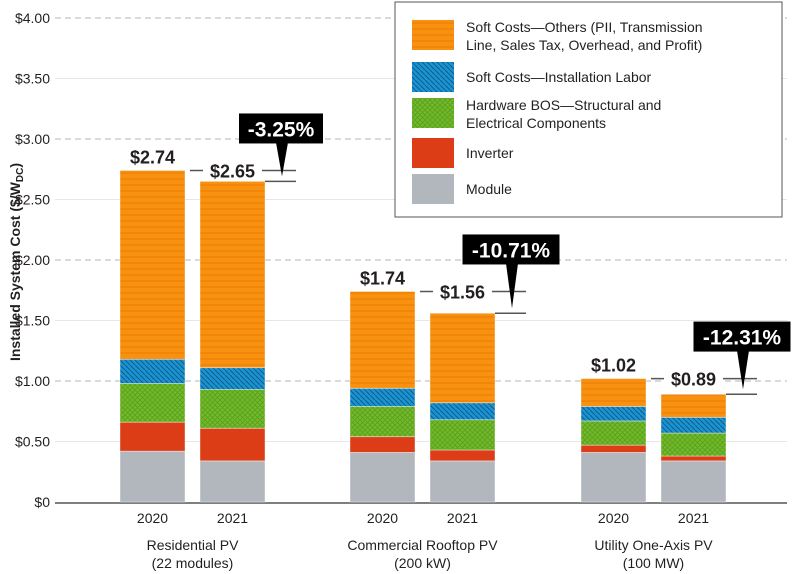  Describe the element at coordinates (584, 45) in the screenshot. I see `legend-label-line2: Line, Sales Tax, Overhead, and Profit)` at that location.